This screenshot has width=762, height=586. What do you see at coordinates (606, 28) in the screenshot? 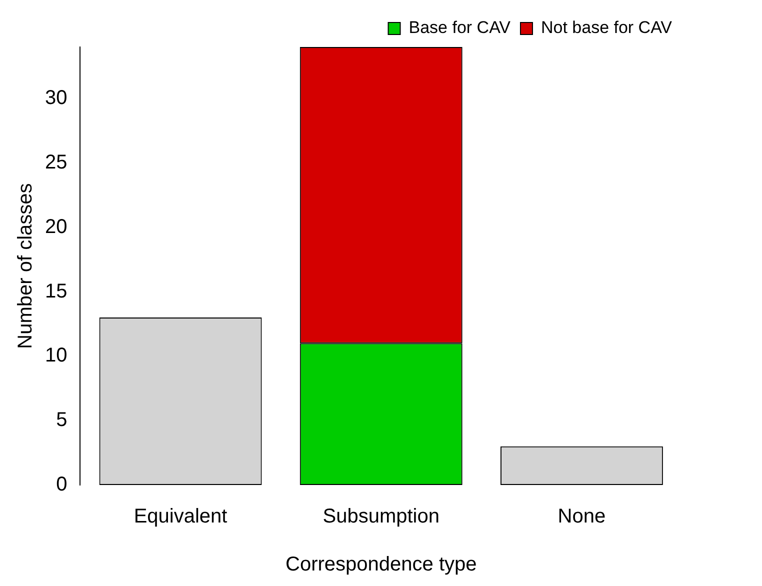
I see `legend-label: Not base for CAV` at bounding box center [606, 28].